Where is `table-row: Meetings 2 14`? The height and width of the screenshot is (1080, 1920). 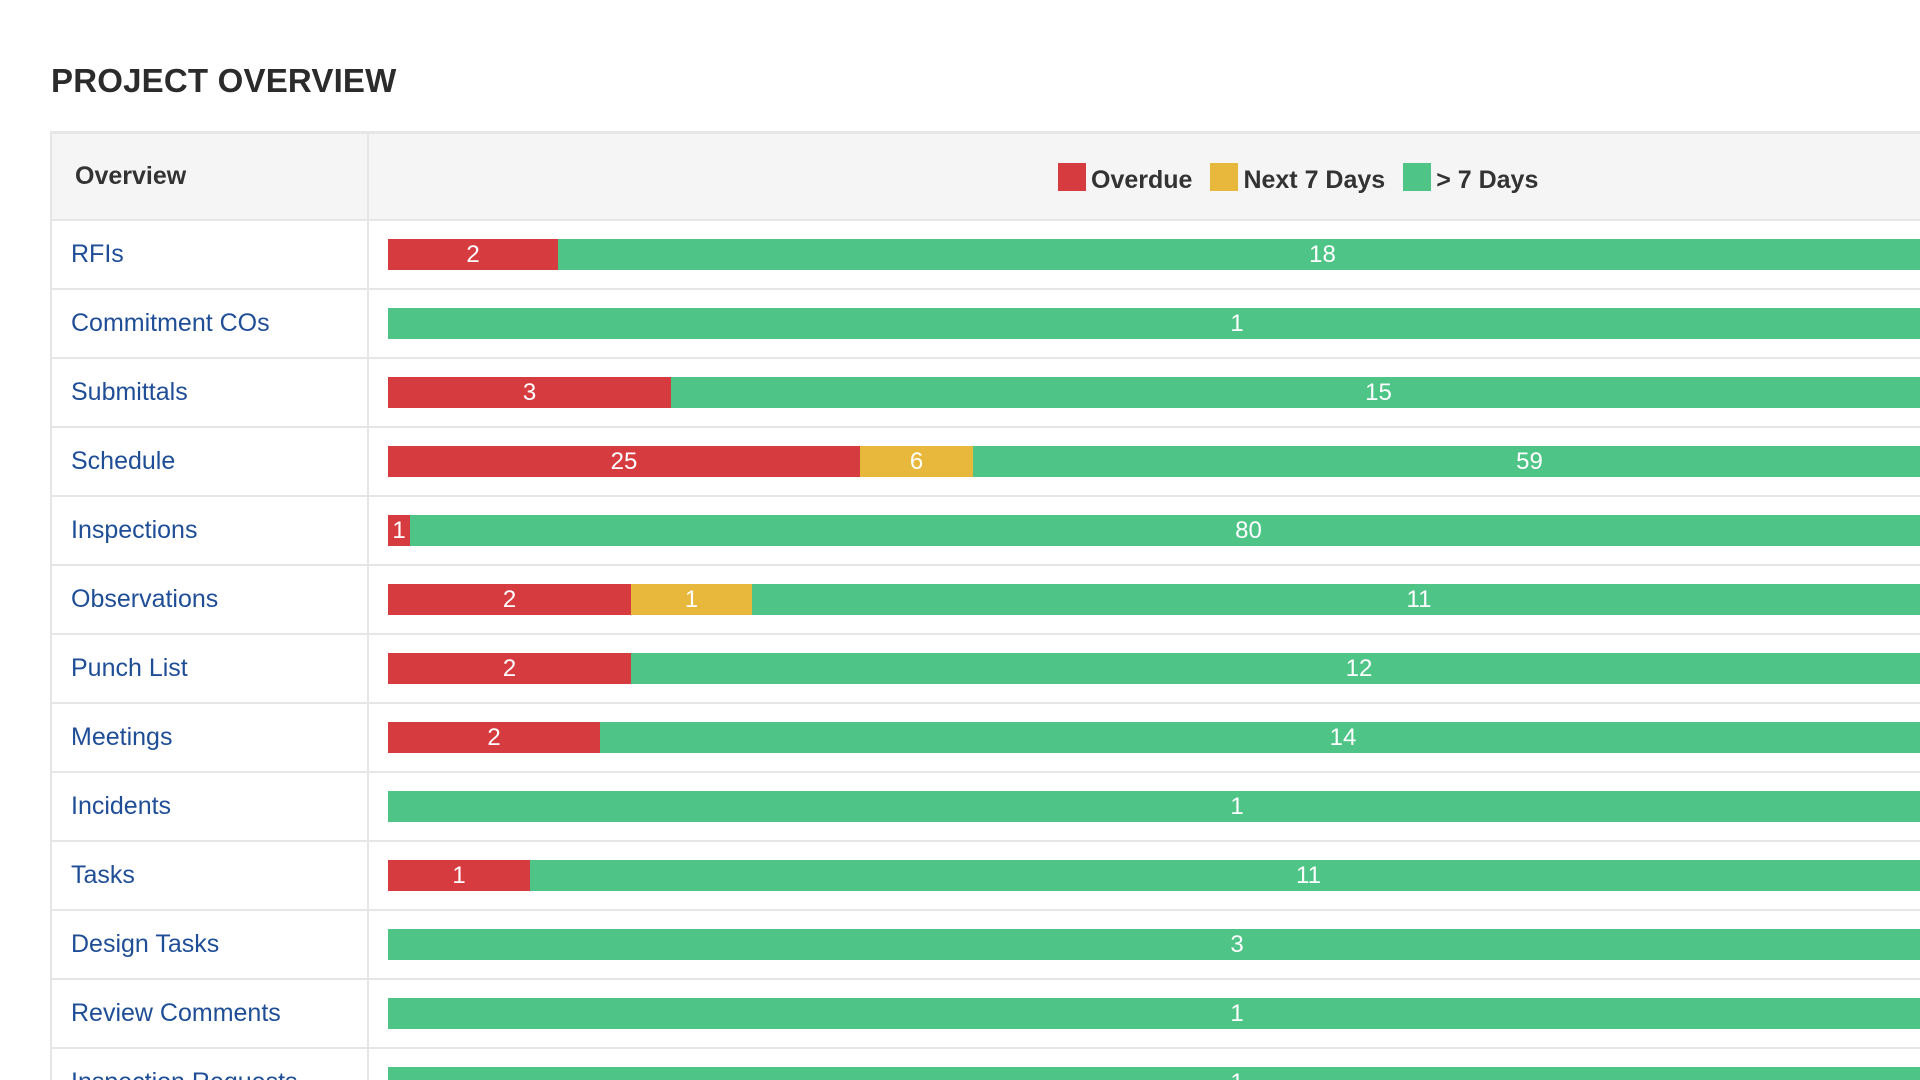
table-row: Meetings 2 14 is located at coordinates (986, 738).